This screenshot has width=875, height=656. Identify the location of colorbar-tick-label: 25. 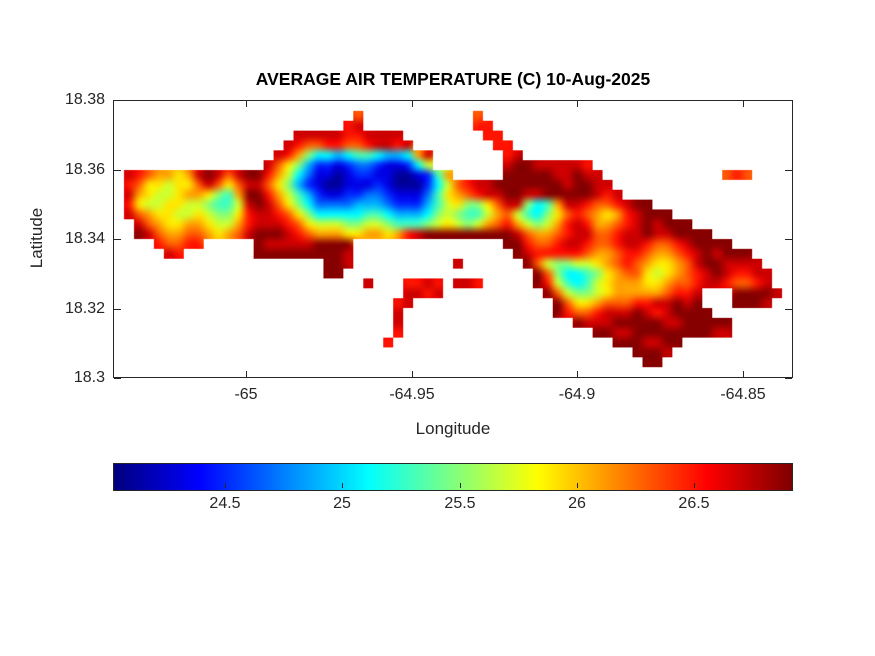
(342, 503).